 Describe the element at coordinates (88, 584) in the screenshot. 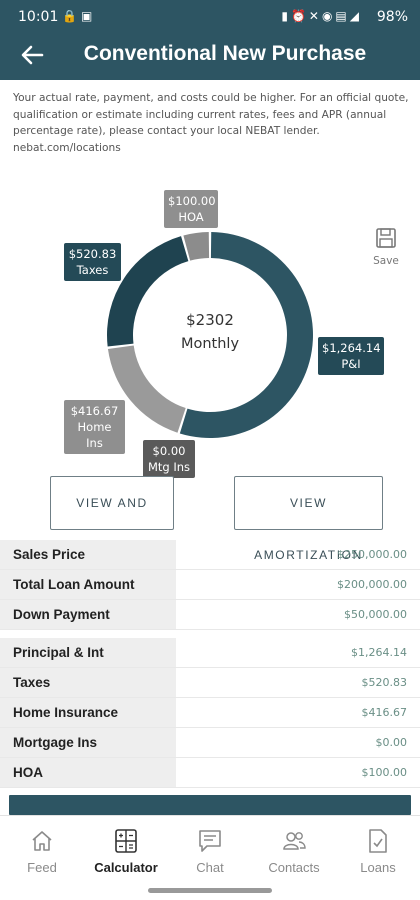

I see `row-label: Total Loan Amount` at that location.